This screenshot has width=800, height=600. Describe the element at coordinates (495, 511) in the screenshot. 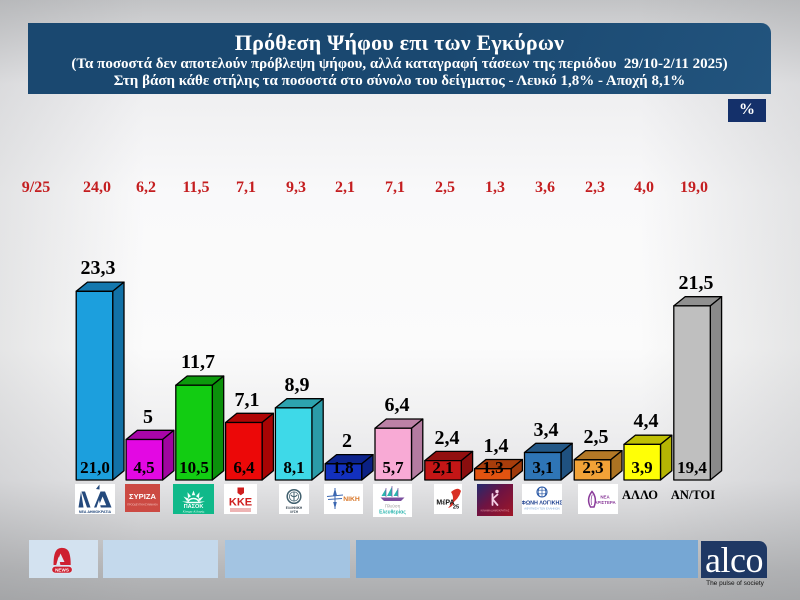

I see `svg-text: ΚΙΝΗΜΑ ΔΗΜΟΚΡΑΤΙΑΣ` at that location.